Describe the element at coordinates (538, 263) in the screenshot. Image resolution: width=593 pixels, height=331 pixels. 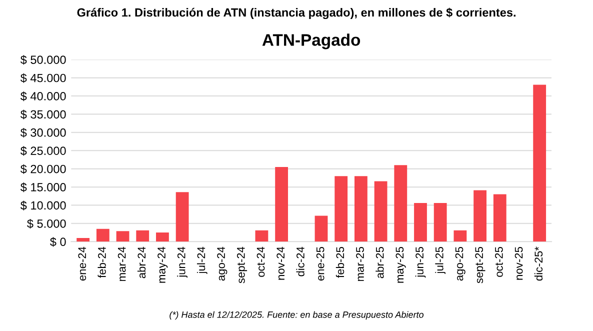
I see `x-tick-label: dic-25*` at that location.